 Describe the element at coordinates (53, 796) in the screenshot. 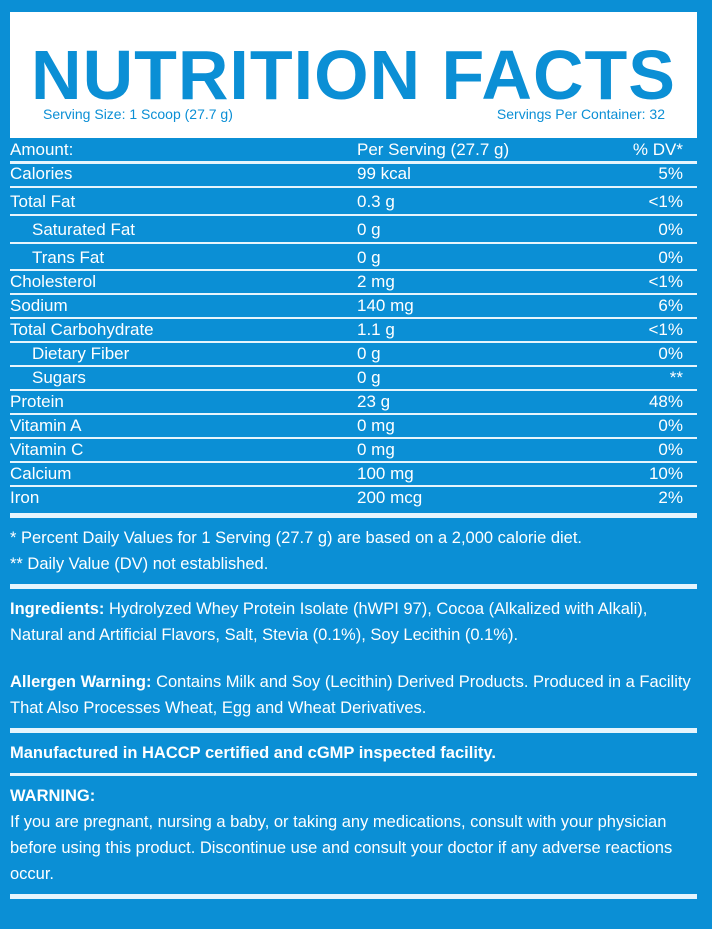

I see `warning-label: WARNING:` at that location.